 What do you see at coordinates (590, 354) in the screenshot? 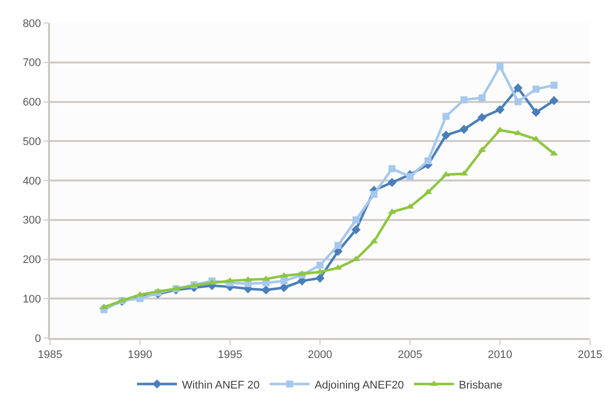
I see `x-tick-label: 2015` at bounding box center [590, 354].